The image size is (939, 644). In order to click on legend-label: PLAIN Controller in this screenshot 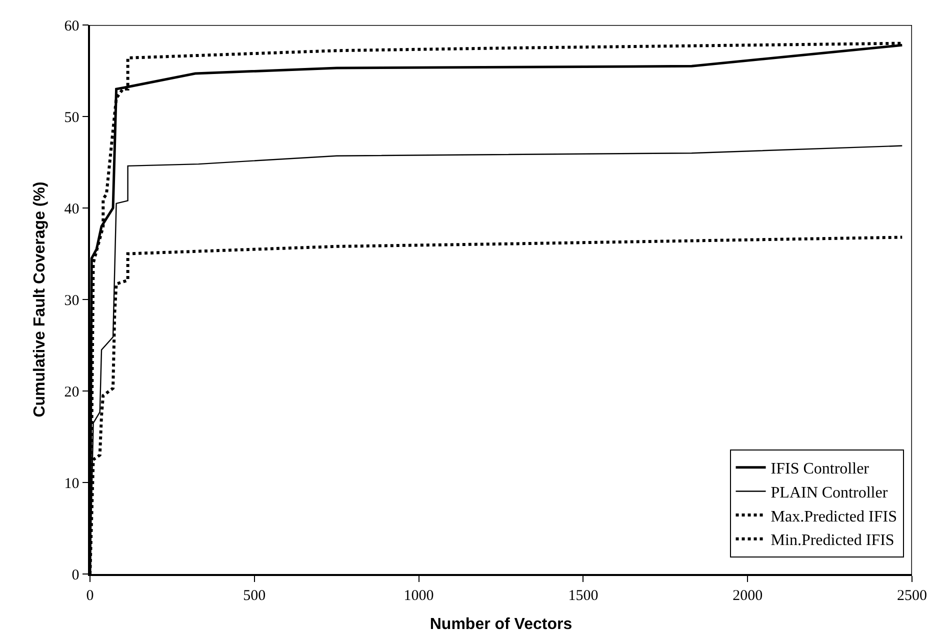, I will do `click(829, 493)`.